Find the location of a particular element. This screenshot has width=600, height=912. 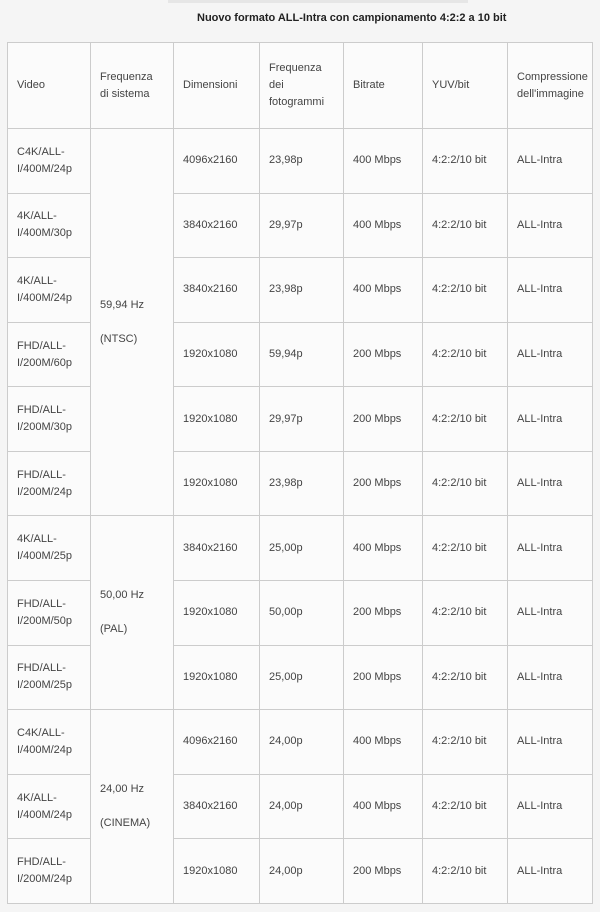

video-cell: FHD/ALL- I/200M/25p is located at coordinates (49, 677).